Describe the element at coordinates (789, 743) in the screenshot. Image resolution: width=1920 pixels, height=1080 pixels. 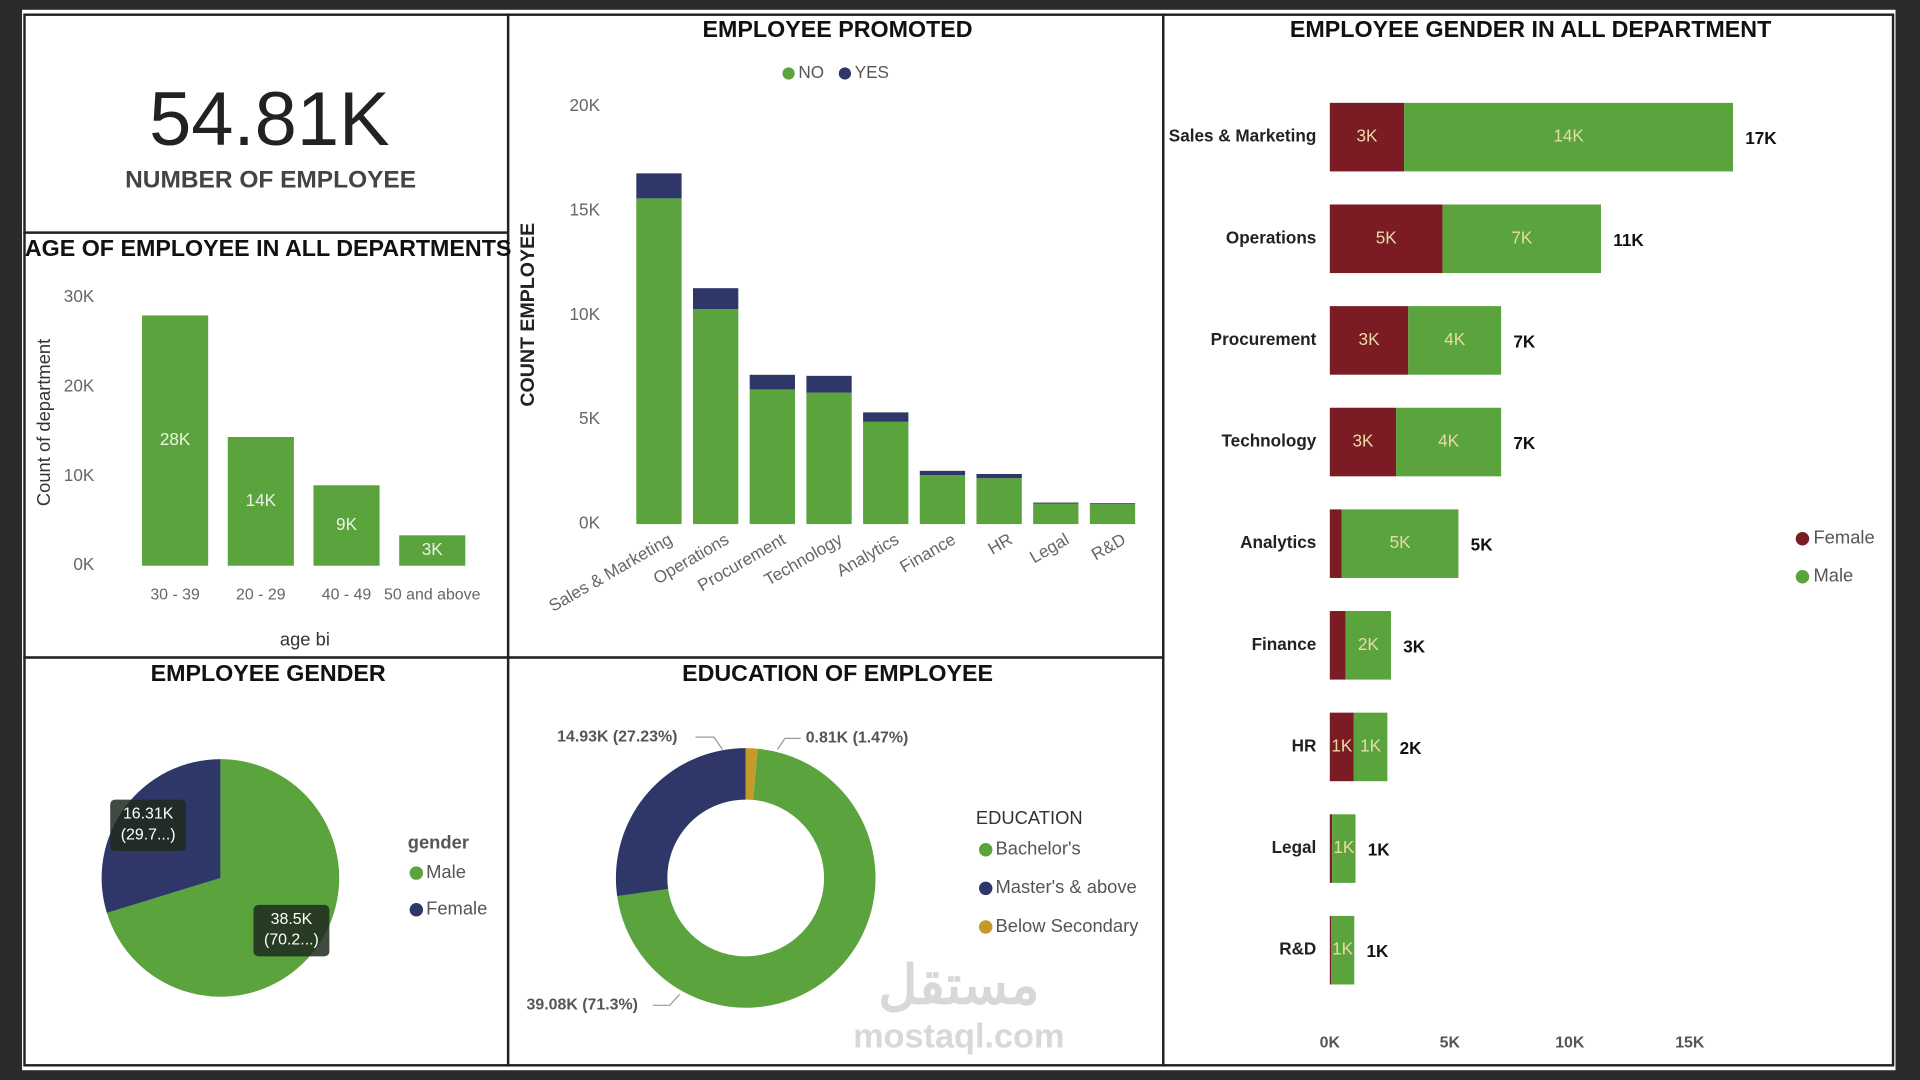
I see `leader-line` at that location.